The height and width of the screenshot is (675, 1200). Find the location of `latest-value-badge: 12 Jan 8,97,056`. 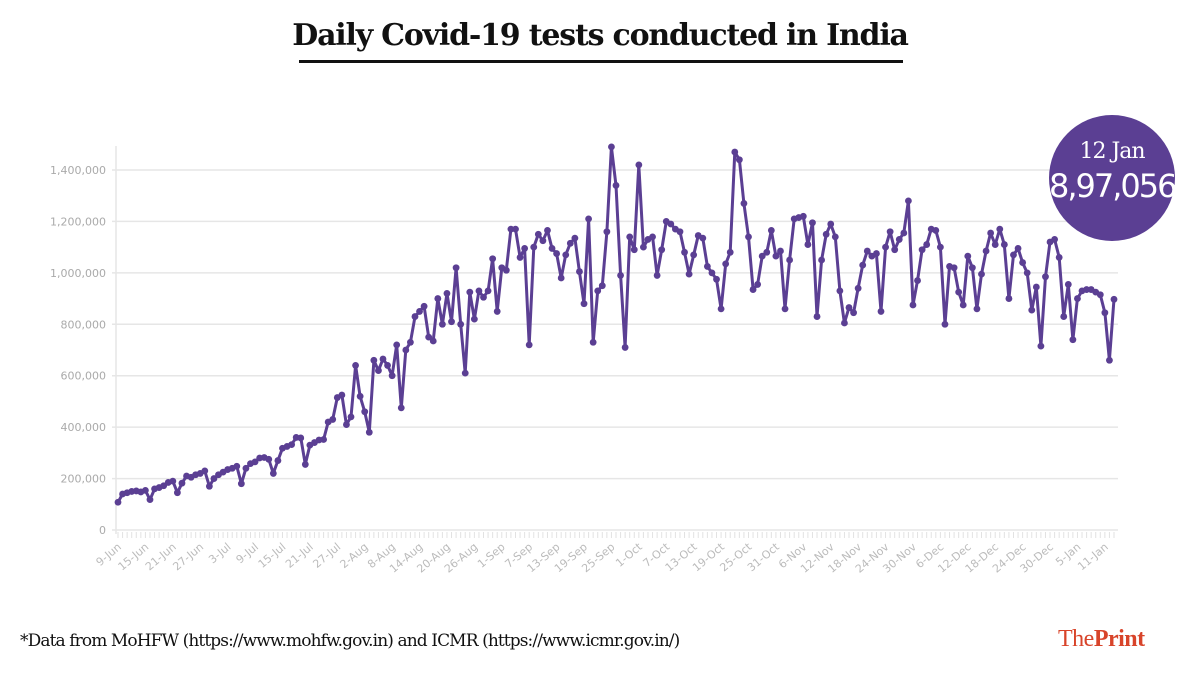

latest-value-badge: 12 Jan 8,97,056 is located at coordinates (1113, 178).